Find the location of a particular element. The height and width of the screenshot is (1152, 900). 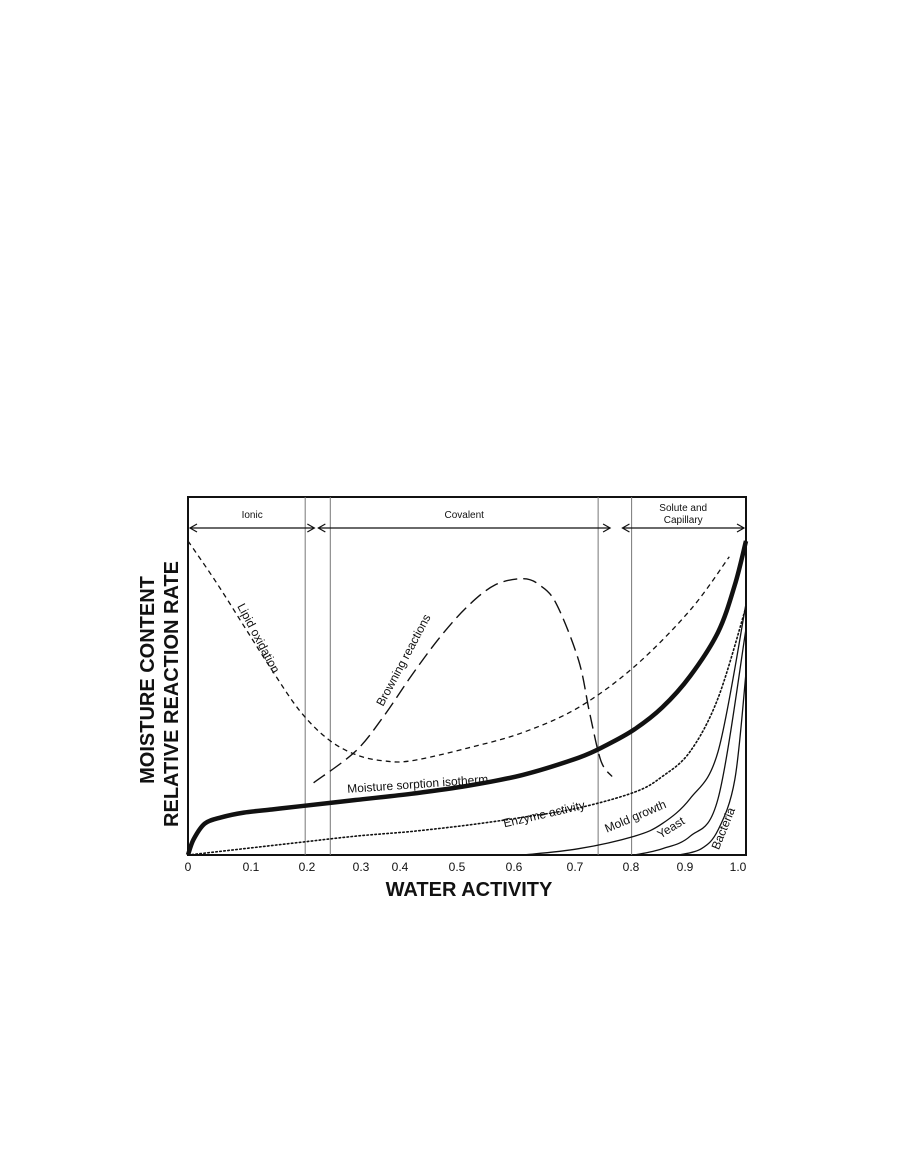

zone-label: Covalent is located at coordinates (464, 515).